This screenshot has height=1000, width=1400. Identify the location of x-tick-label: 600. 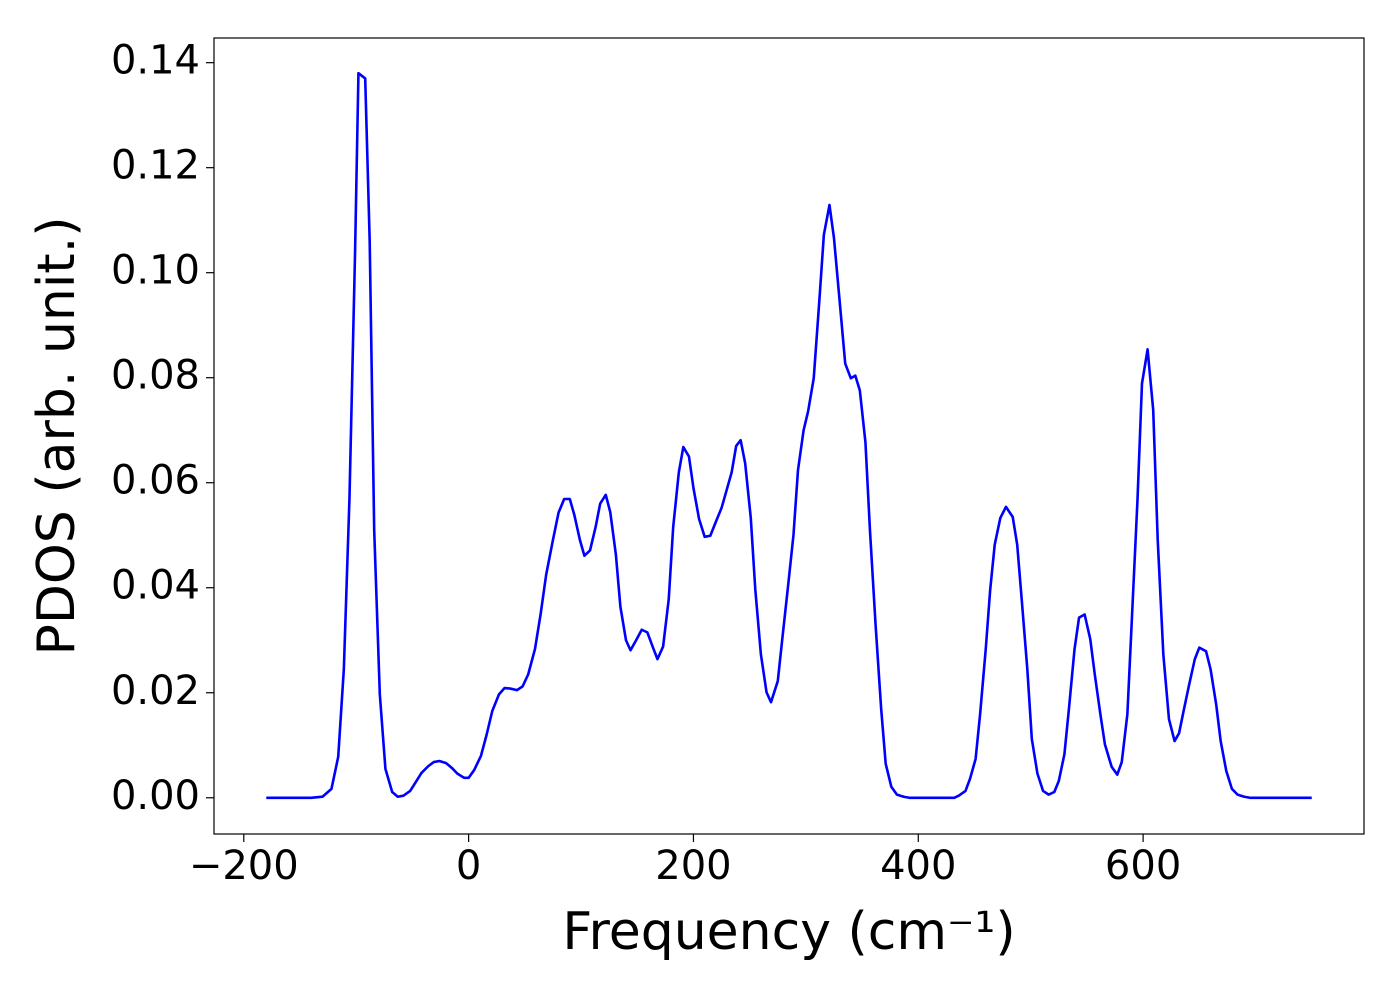
(1143, 866).